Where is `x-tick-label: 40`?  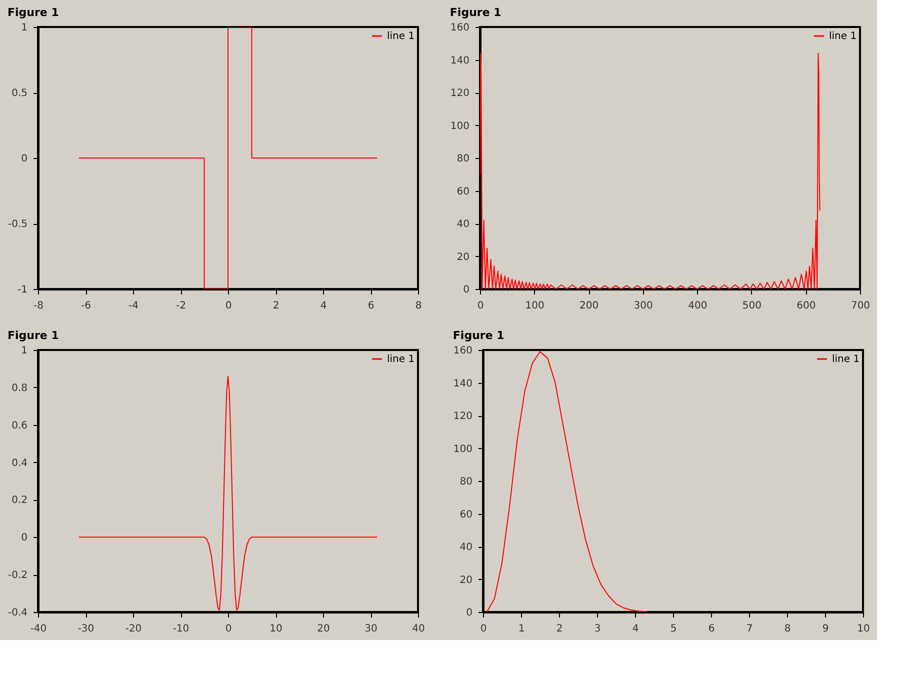
x-tick-label: 40 is located at coordinates (418, 629).